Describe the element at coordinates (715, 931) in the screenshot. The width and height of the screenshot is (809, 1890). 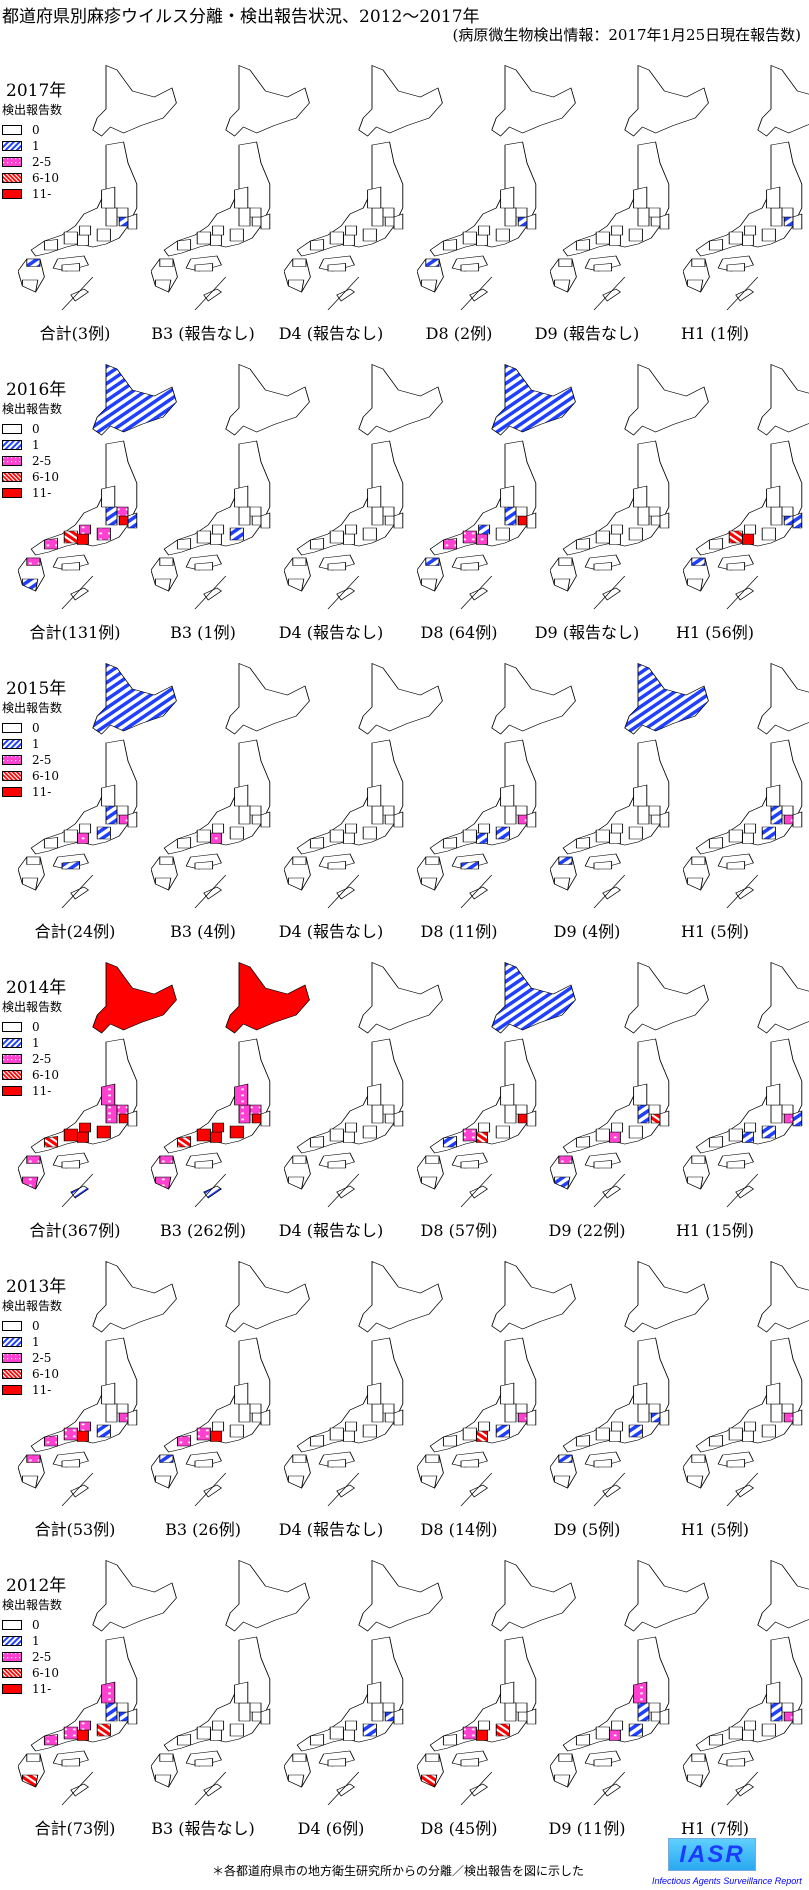
I see `map-caption: H1 (5例)` at that location.